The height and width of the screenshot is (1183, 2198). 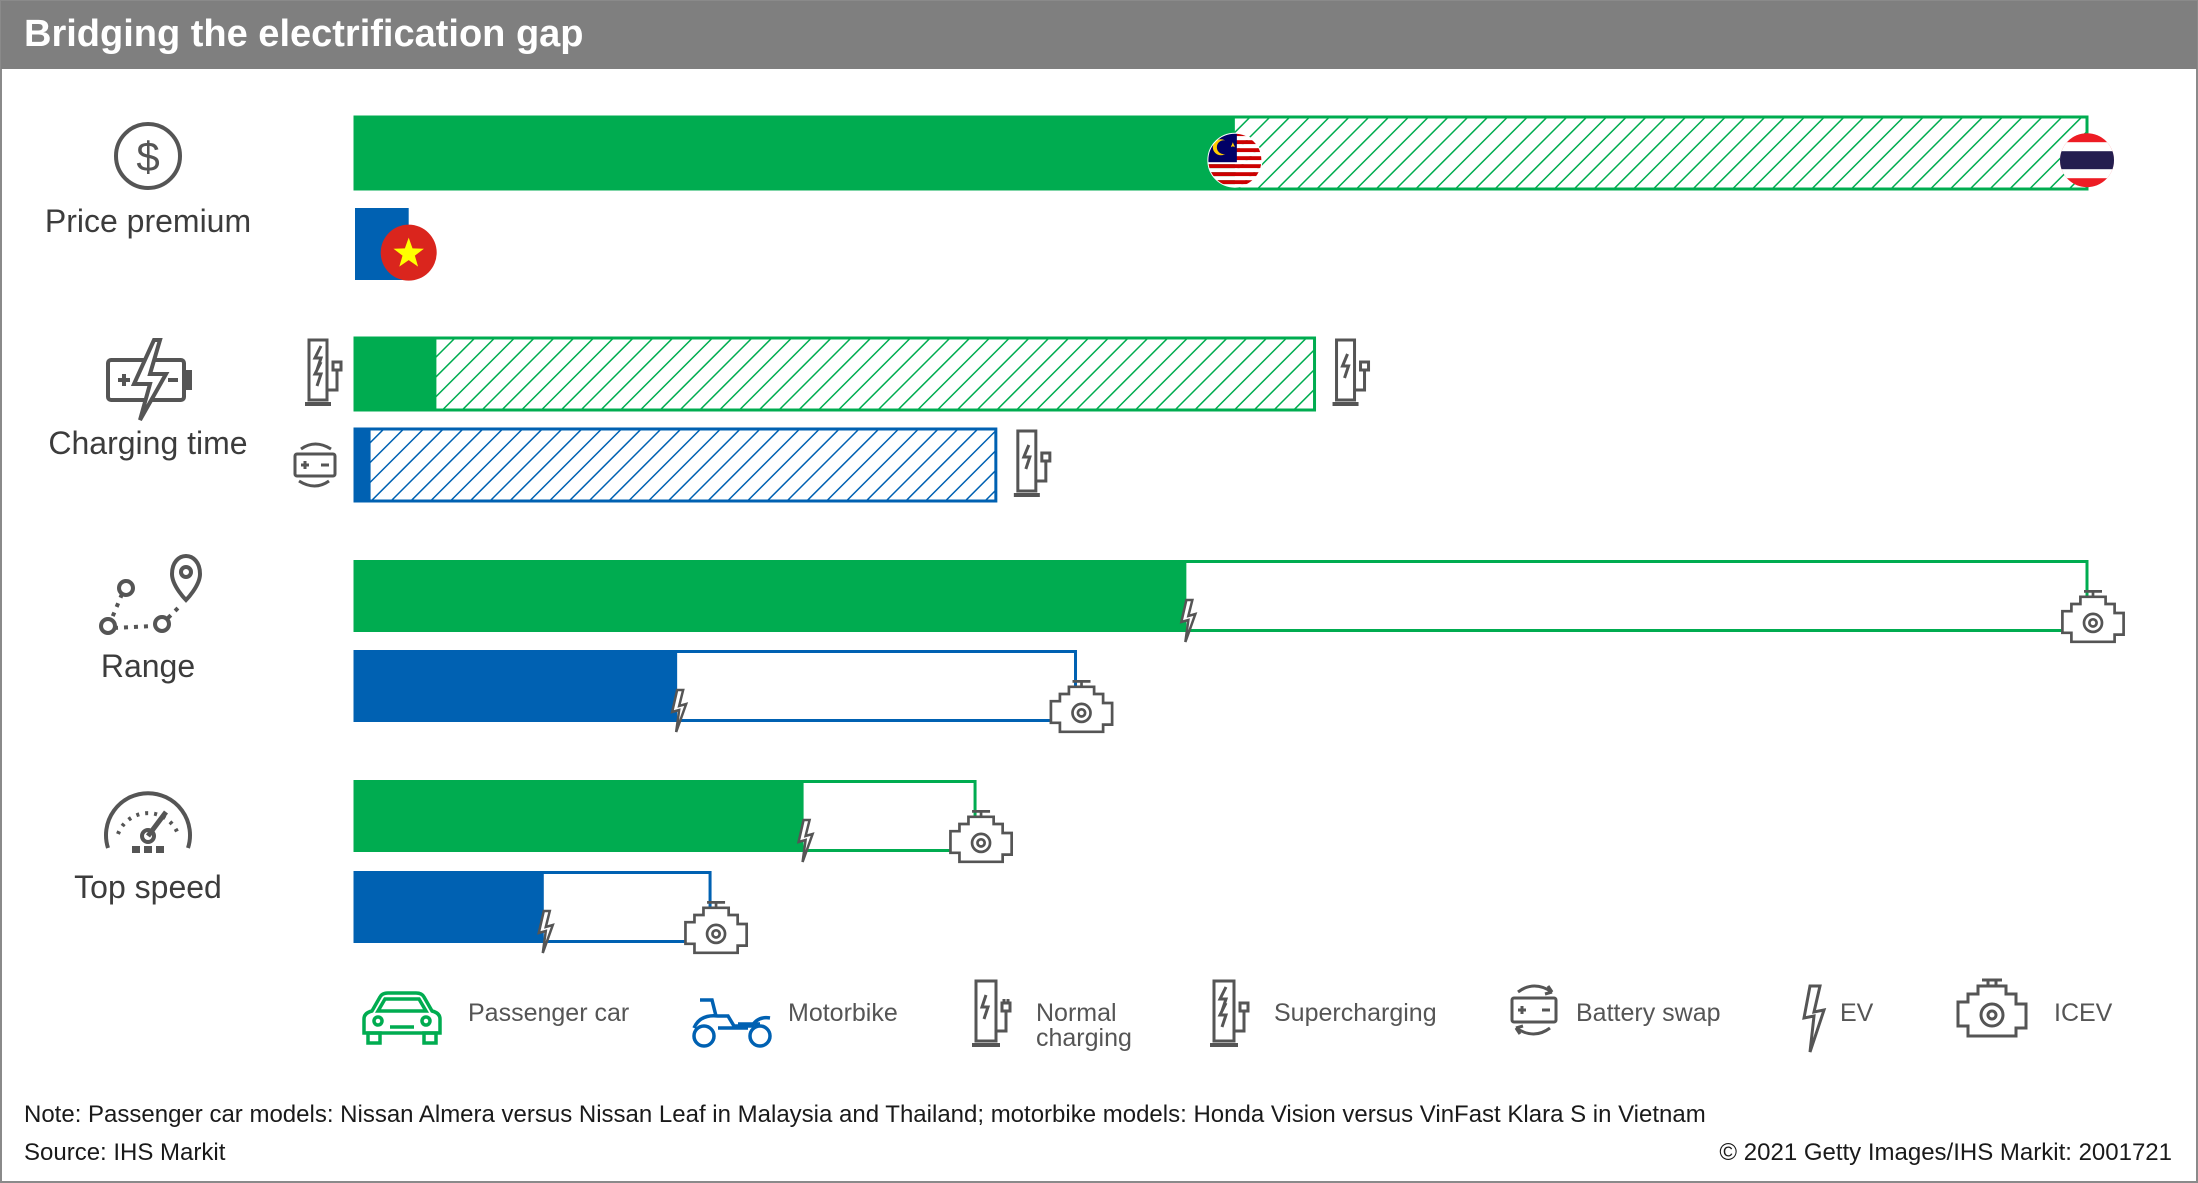 I want to click on bar-top-speed-motorbike-ev, so click(x=449, y=907).